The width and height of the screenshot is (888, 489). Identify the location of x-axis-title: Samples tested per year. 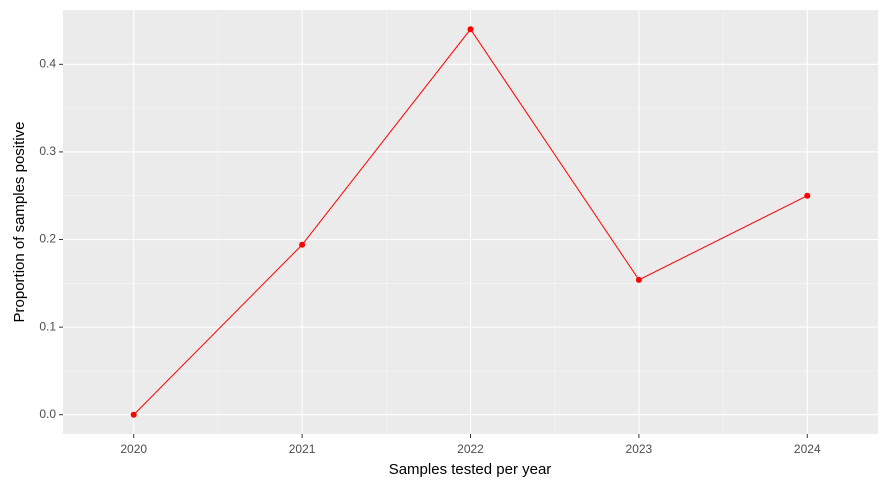
(470, 469).